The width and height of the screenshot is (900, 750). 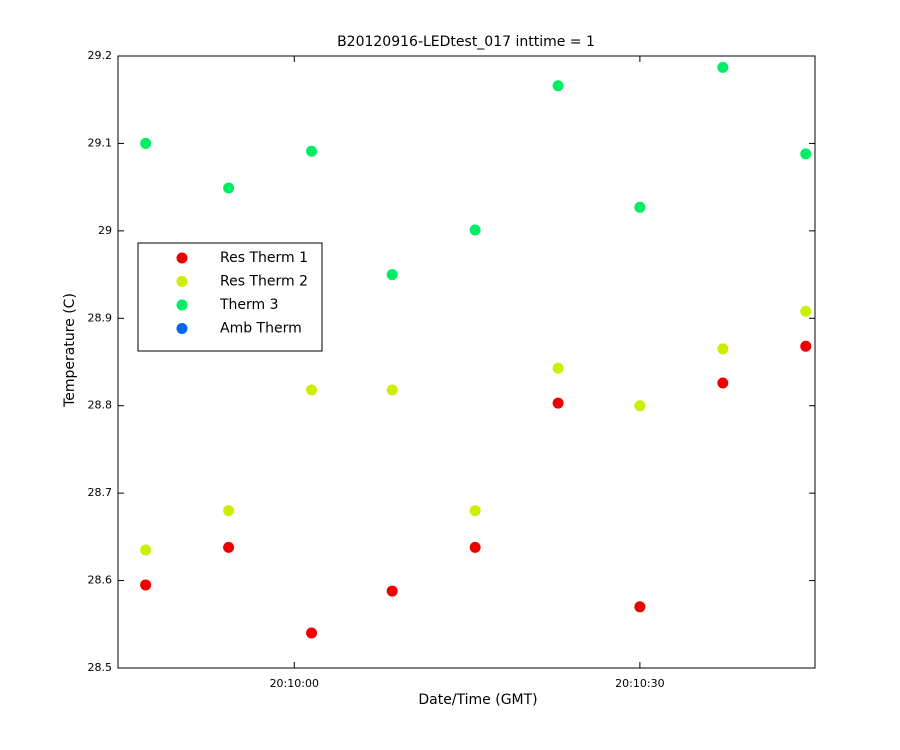 What do you see at coordinates (261, 329) in the screenshot?
I see `legend-label: Amb Therm` at bounding box center [261, 329].